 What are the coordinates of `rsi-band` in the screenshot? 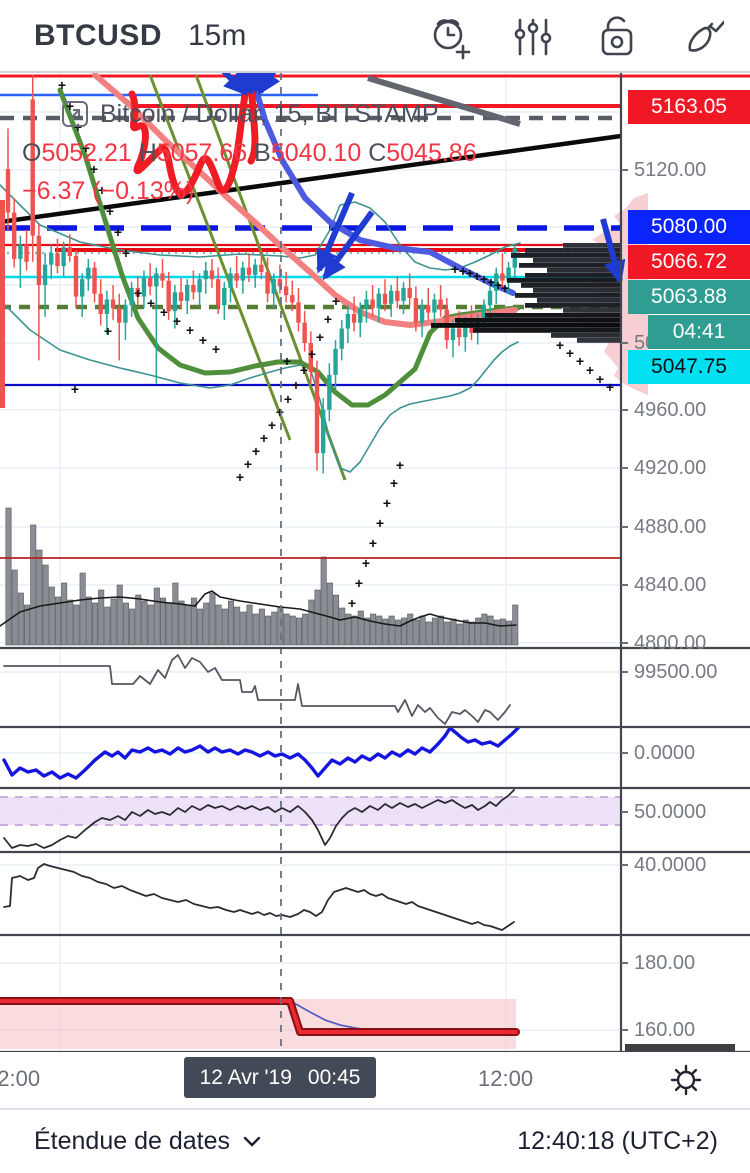 It's located at (310, 811).